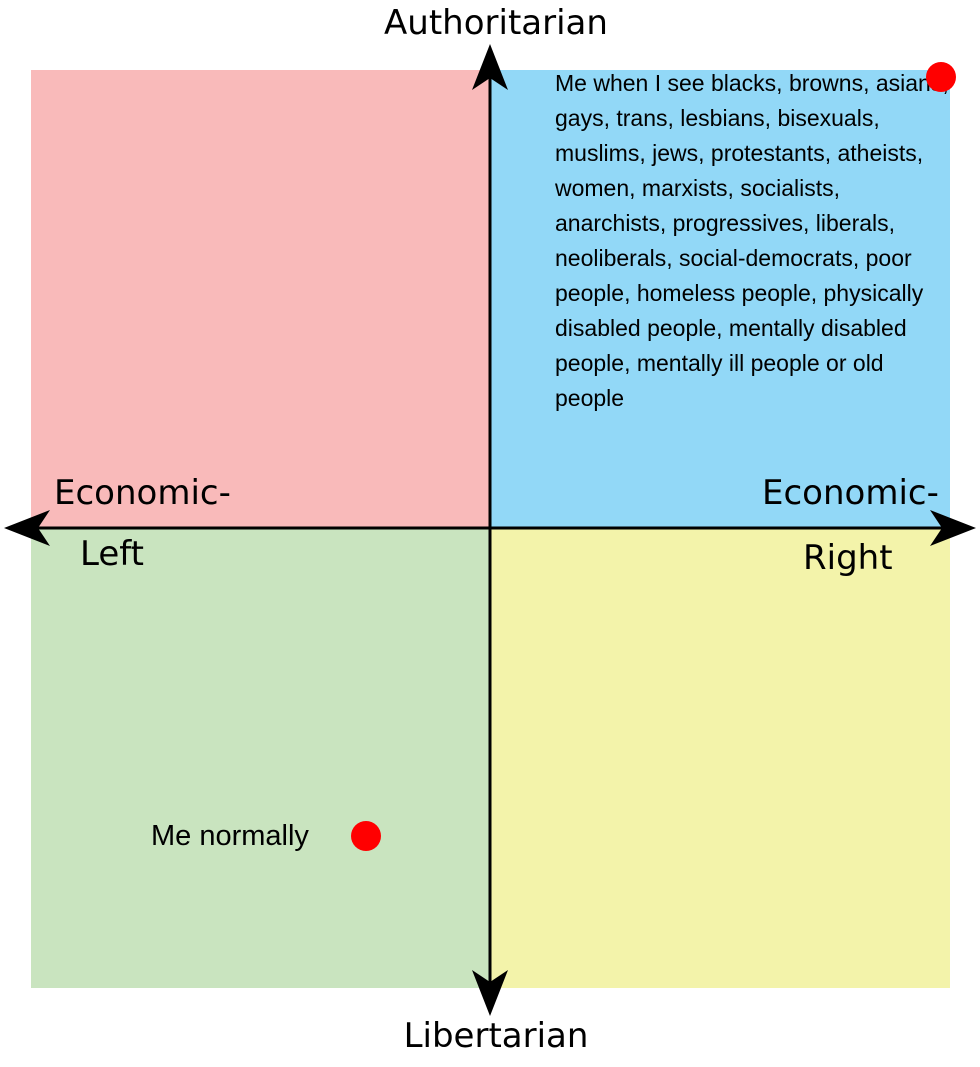  Describe the element at coordinates (365, 836) in the screenshot. I see `point-marker-normal` at that location.